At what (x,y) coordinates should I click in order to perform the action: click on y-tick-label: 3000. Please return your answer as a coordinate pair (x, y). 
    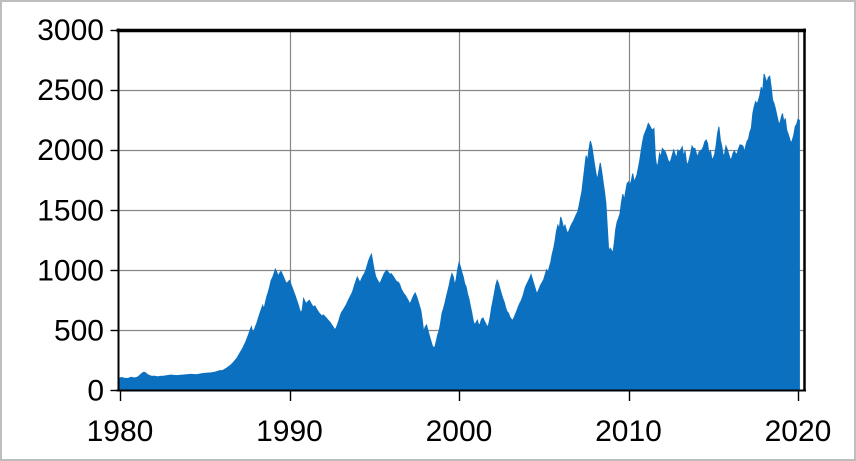
    Looking at the image, I should click on (70, 30).